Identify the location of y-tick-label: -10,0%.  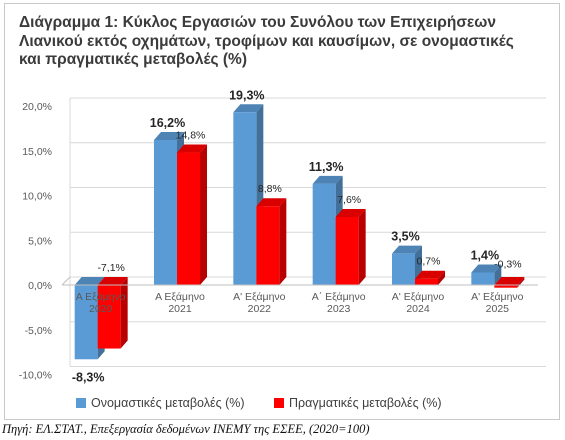
(35, 376).